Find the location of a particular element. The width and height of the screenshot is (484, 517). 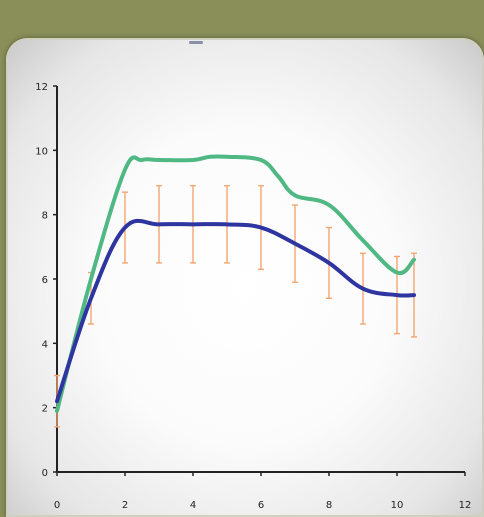

y-tick-label: 10 is located at coordinates (41, 151).